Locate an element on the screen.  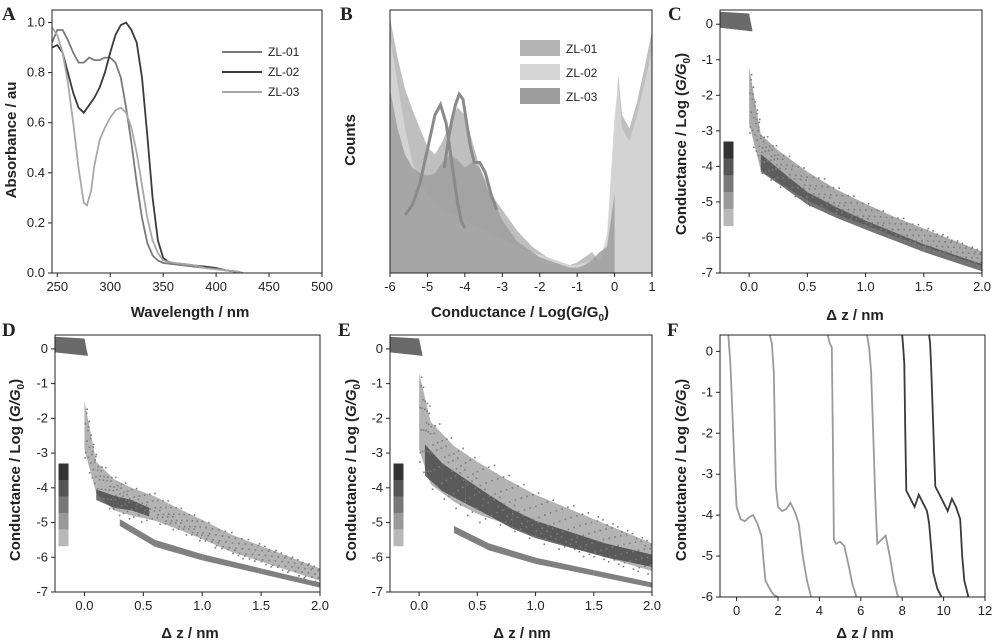
conductance-trace is located at coordinates (882, 466).